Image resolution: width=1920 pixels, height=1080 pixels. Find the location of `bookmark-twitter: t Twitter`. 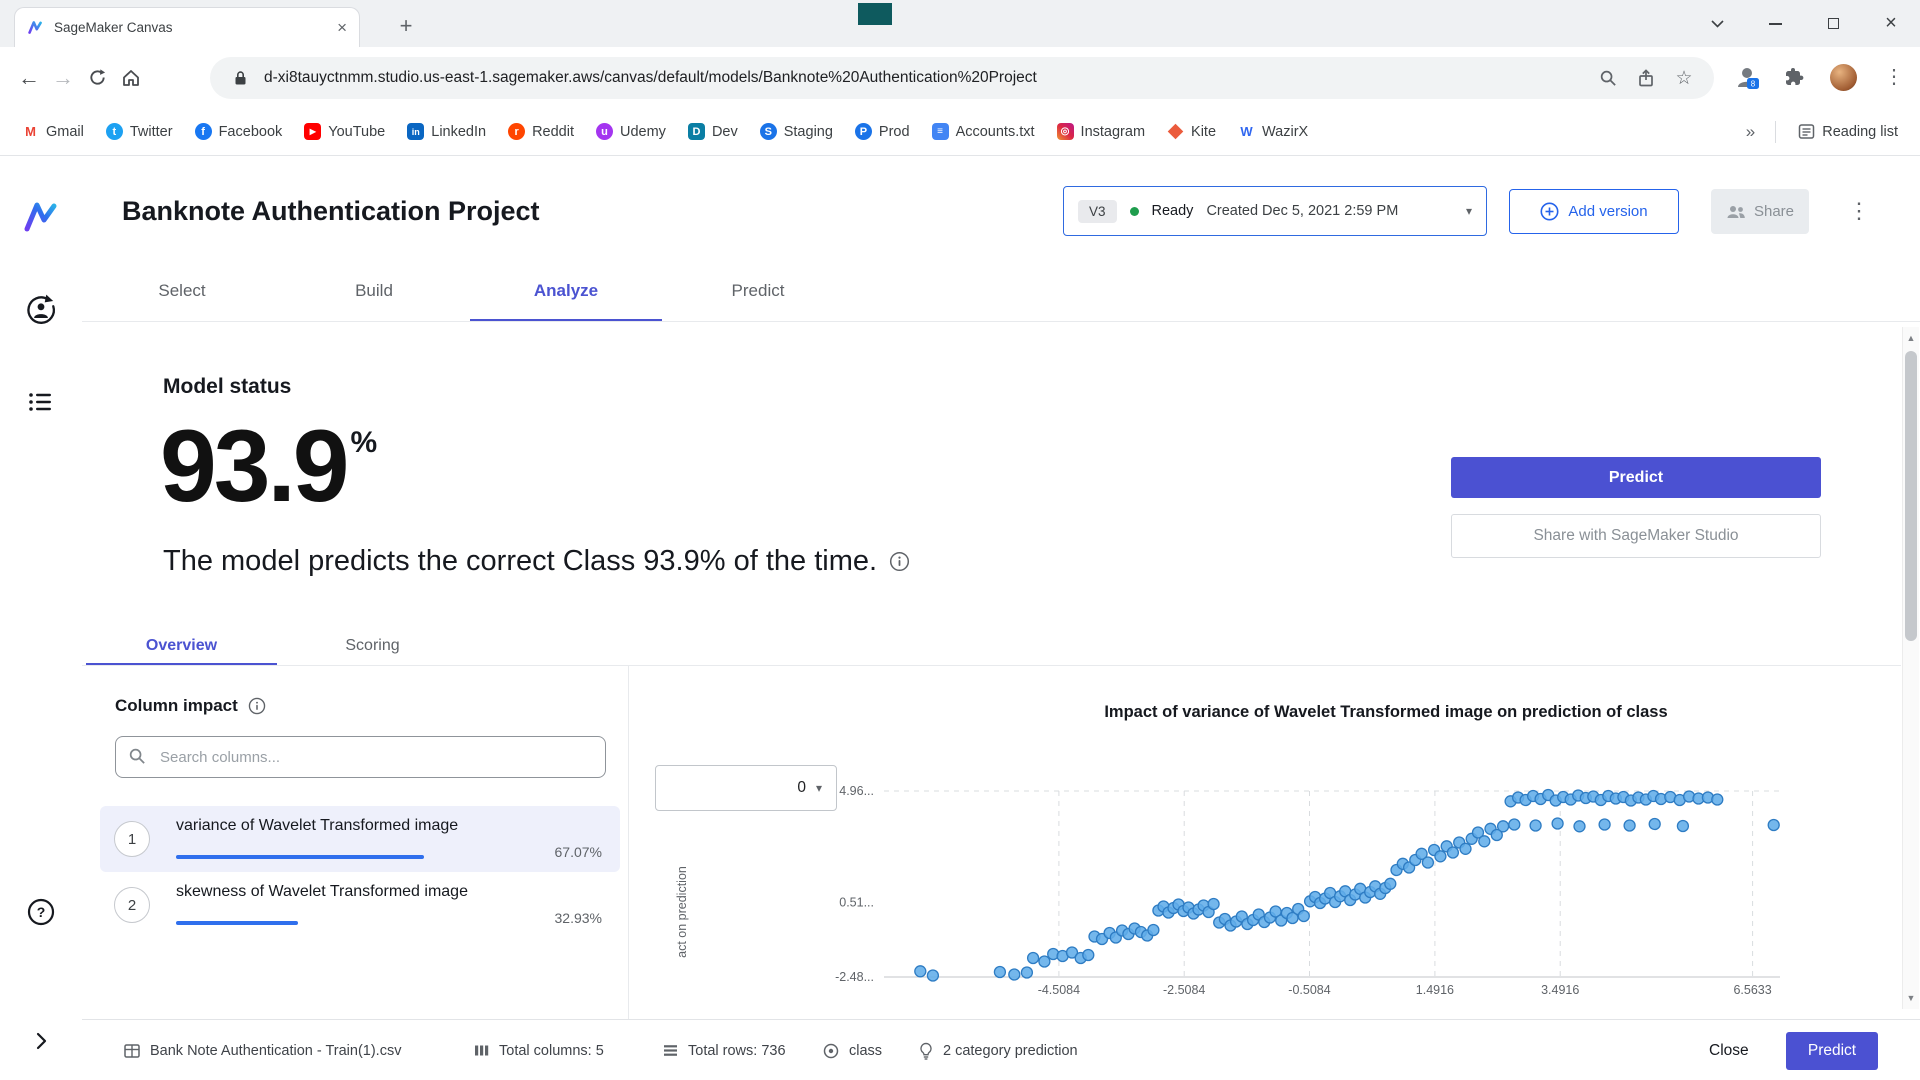

bookmark-twitter: t Twitter is located at coordinates (139, 131).